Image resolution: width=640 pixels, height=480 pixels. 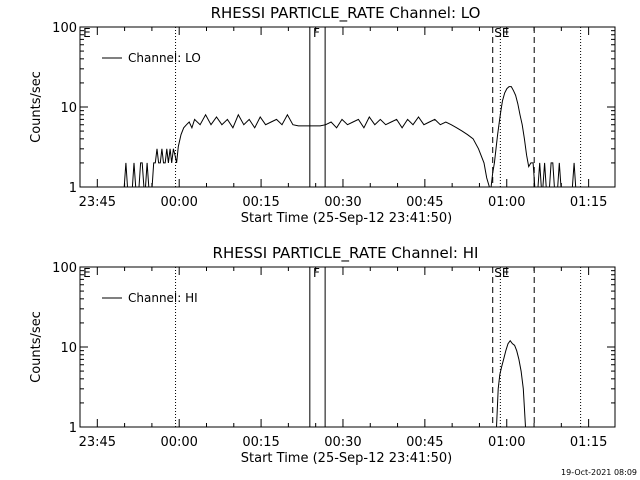 What do you see at coordinates (599, 472) in the screenshot?
I see `footer-timestamp: 19-Oct-2021 08:09` at bounding box center [599, 472].